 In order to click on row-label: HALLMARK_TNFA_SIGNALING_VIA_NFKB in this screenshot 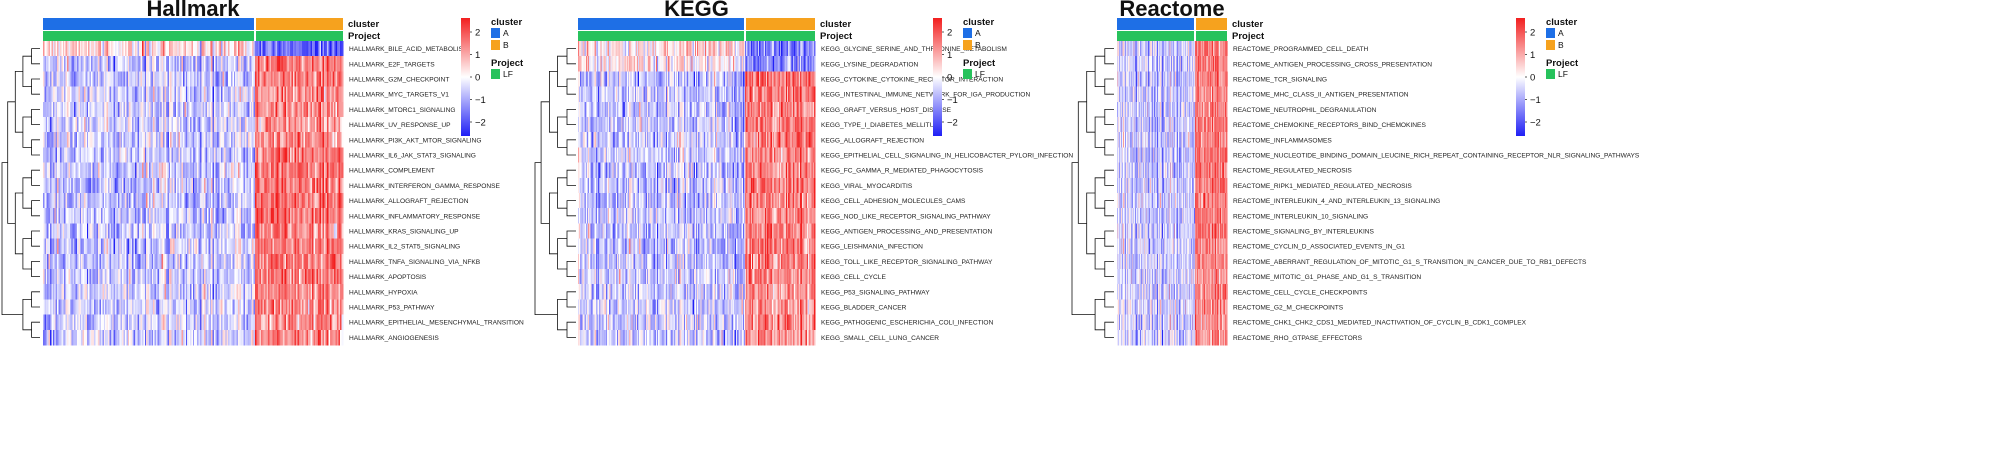, I will do `click(415, 262)`.